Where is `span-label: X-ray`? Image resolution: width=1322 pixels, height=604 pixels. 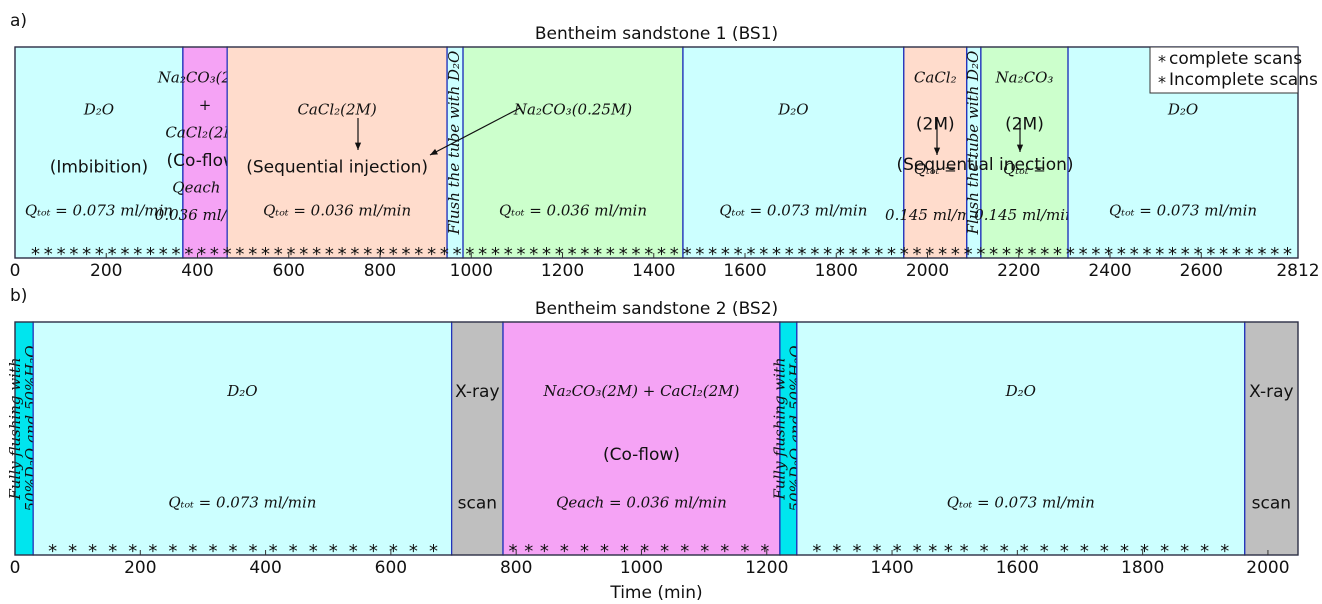 span-label: X-ray is located at coordinates (1271, 392).